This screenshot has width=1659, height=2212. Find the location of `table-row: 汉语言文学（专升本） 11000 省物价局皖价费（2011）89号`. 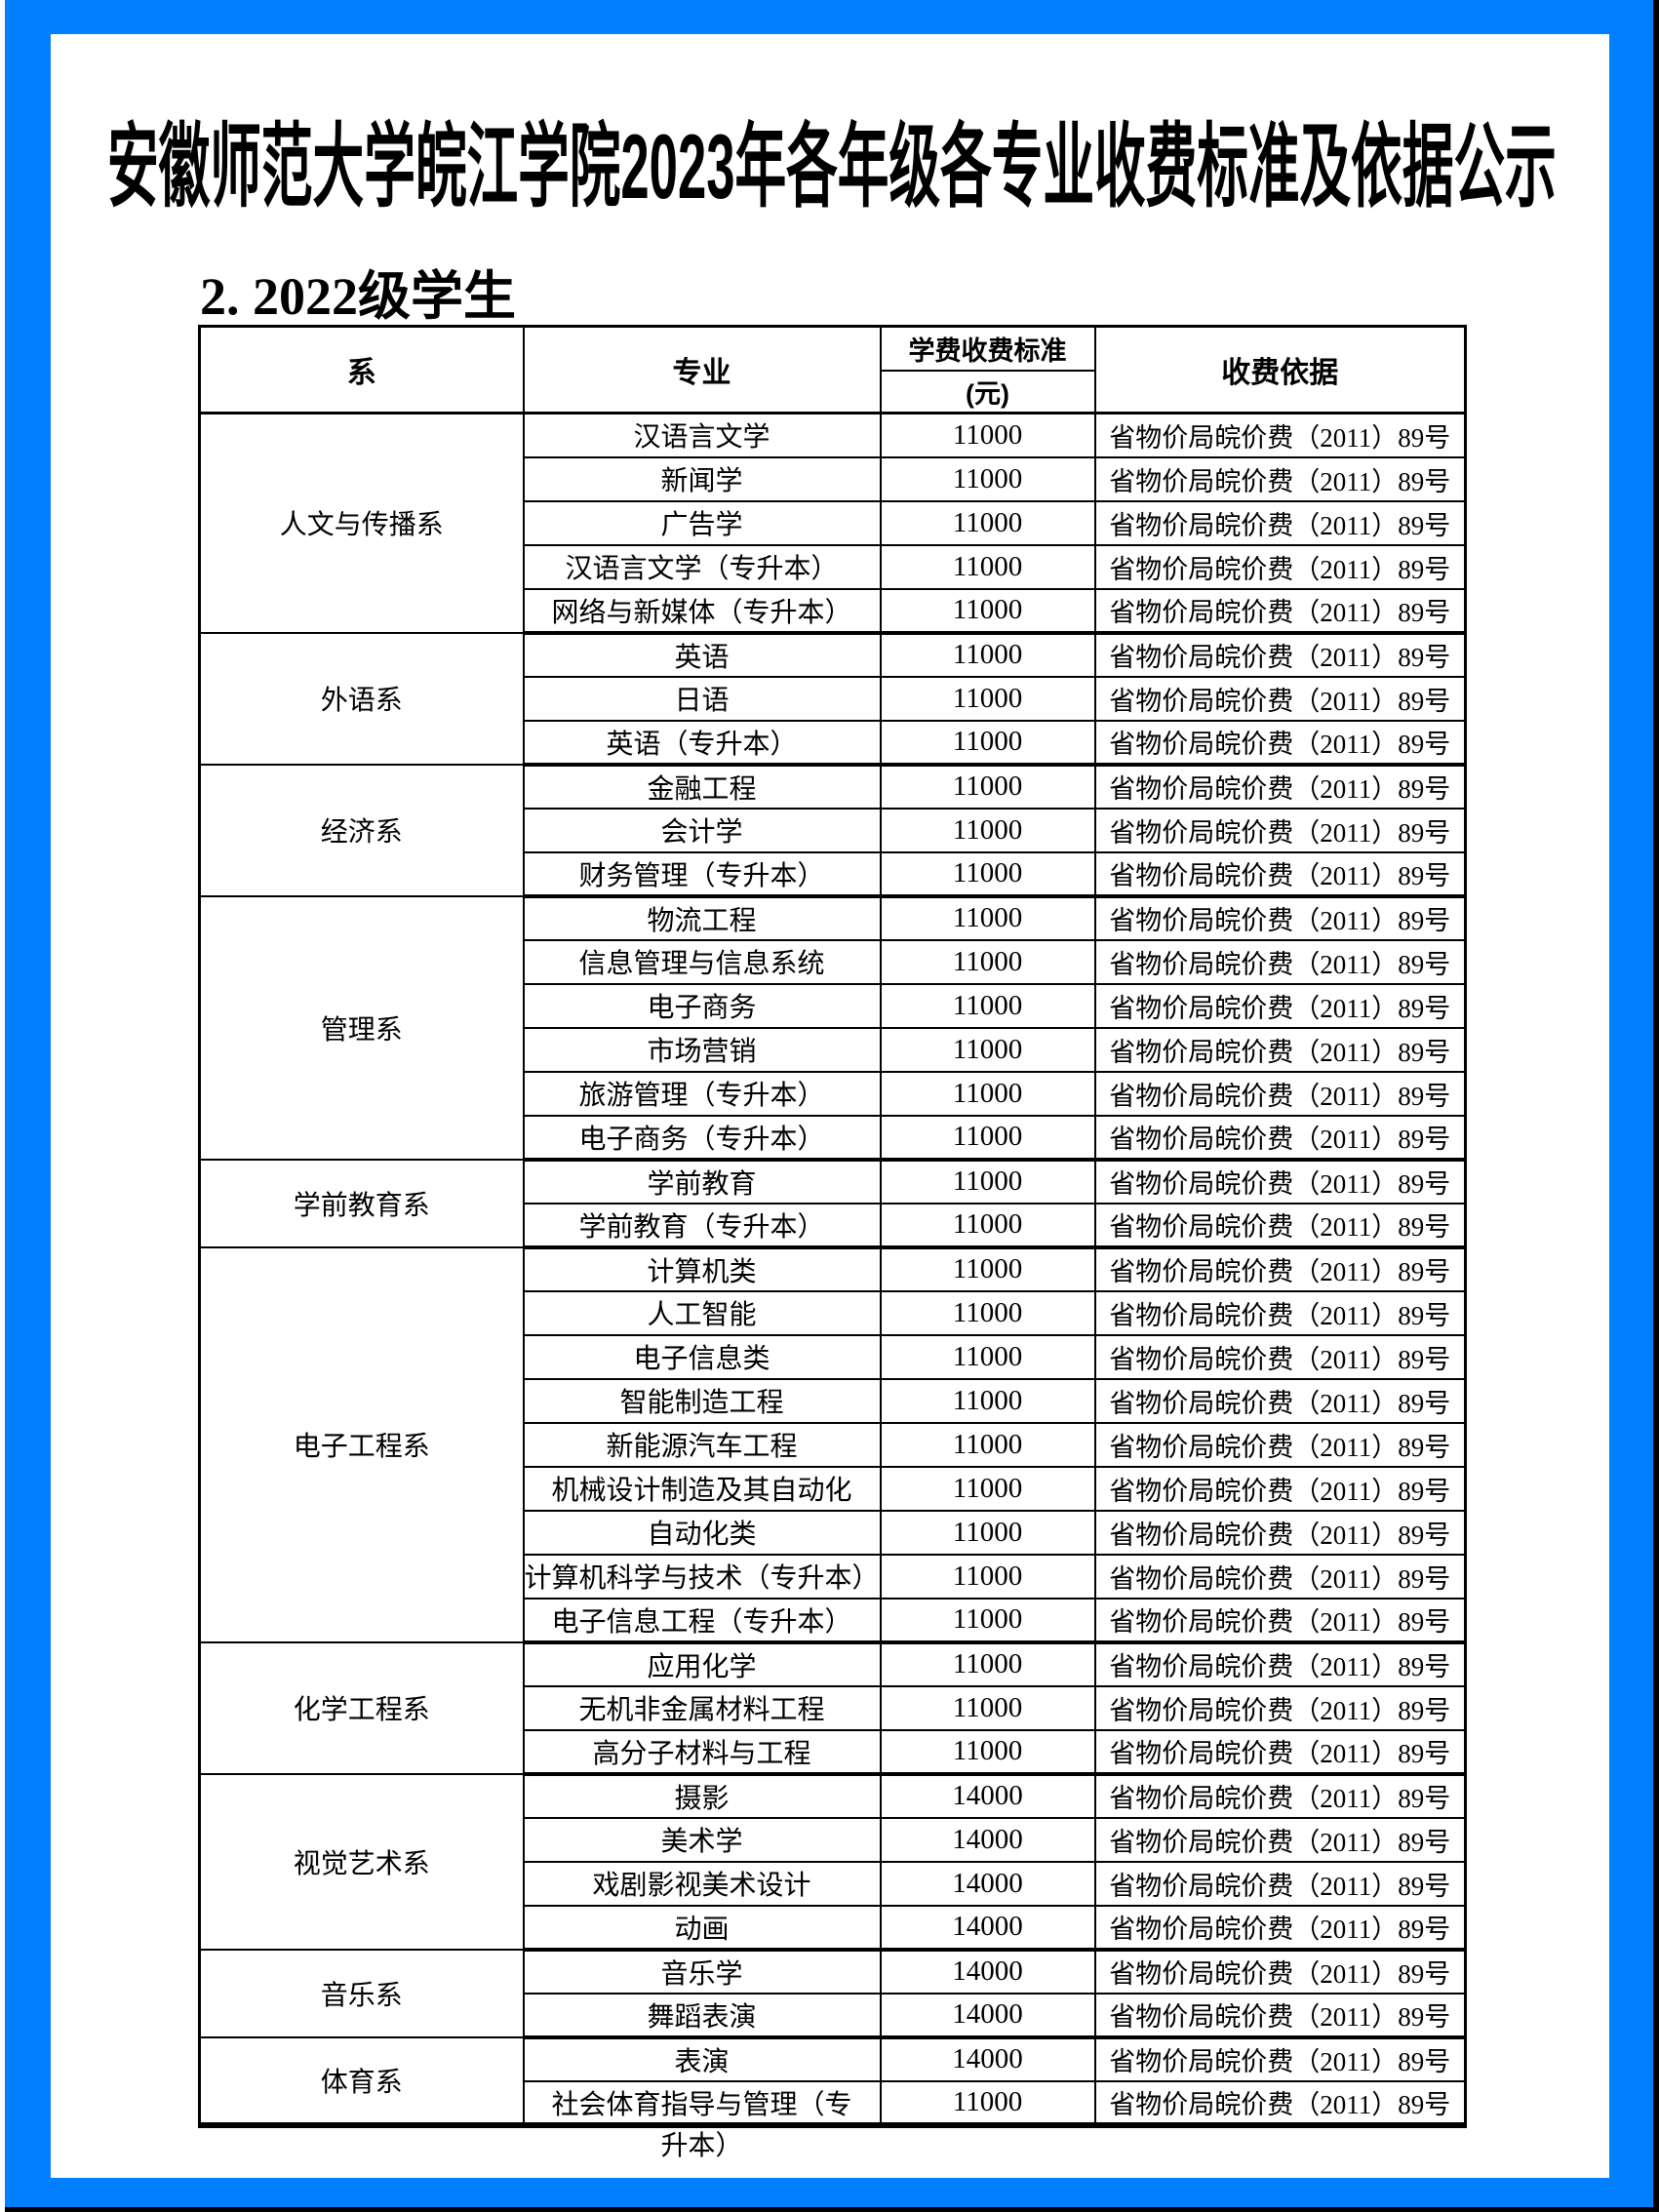

table-row: 汉语言文学（专升本） 11000 省物价局皖价费（2011）89号 is located at coordinates (833, 566).